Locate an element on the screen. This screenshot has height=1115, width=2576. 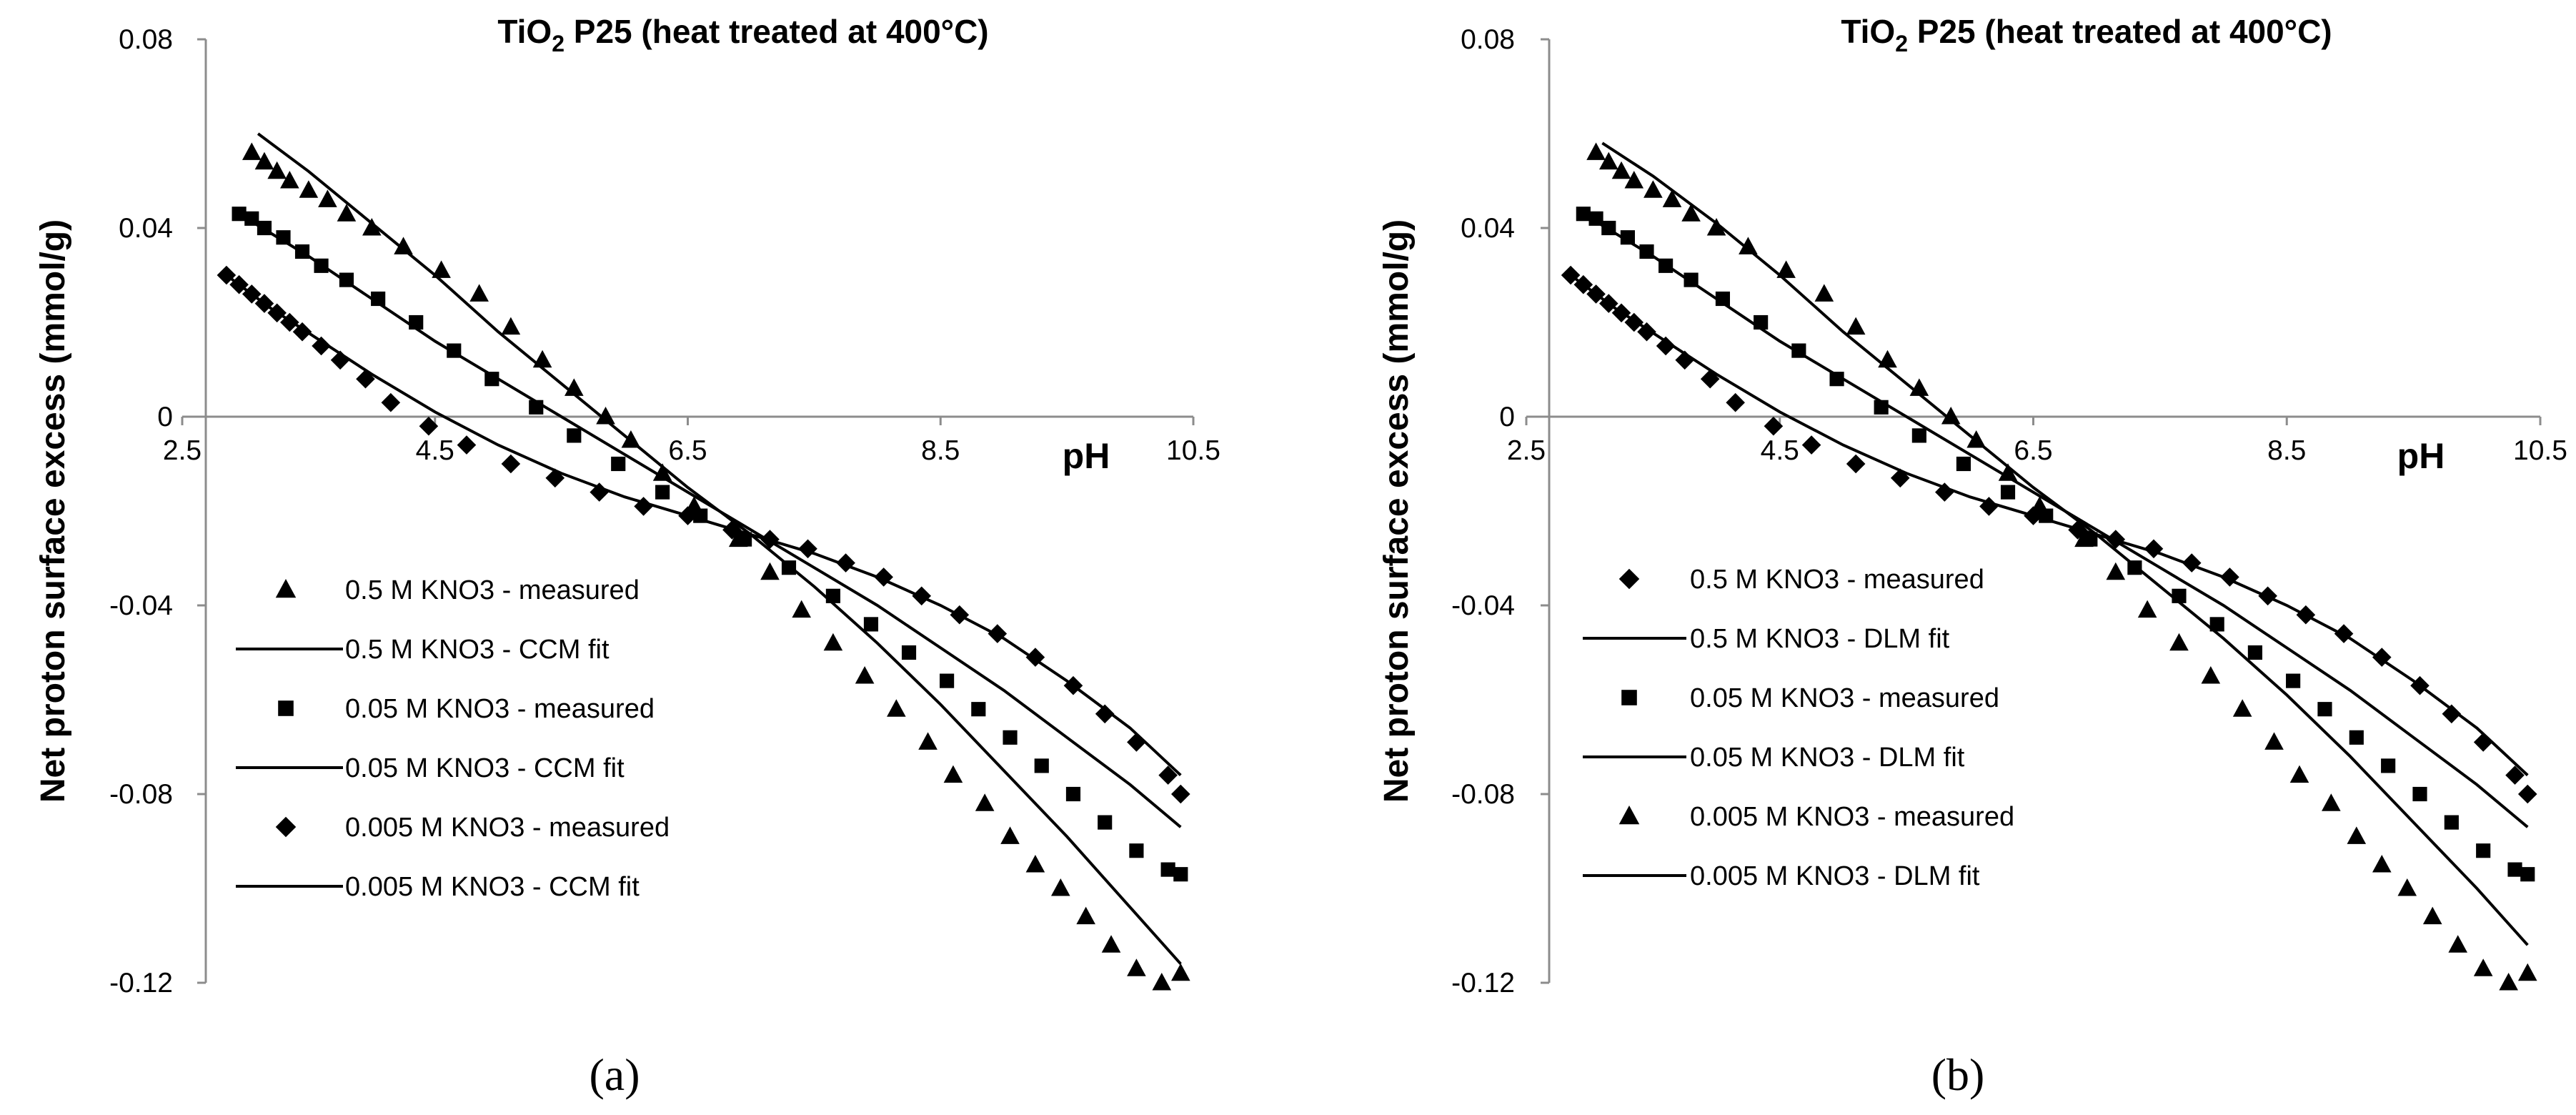
x-tick-label: 6.5 is located at coordinates (2033, 450).